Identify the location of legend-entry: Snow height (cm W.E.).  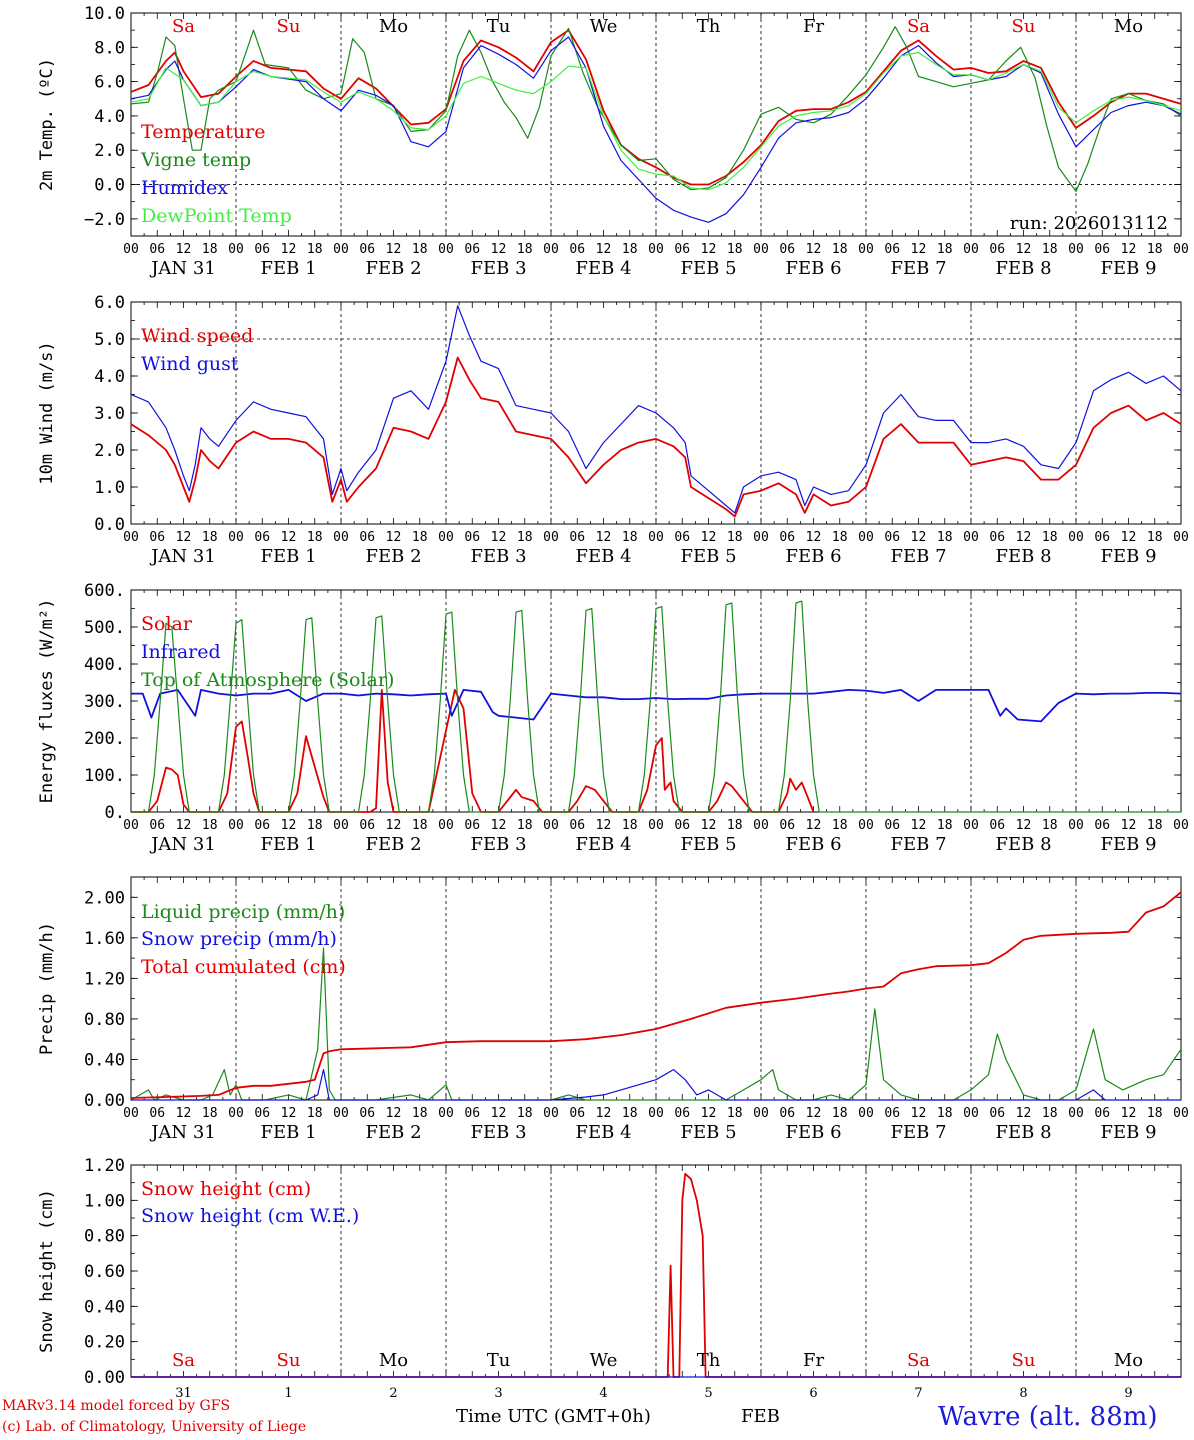
(250, 1216).